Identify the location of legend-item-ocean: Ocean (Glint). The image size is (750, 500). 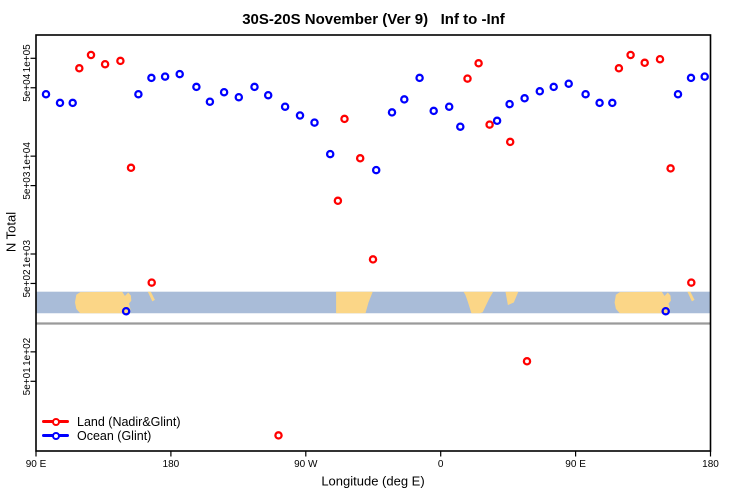
(97, 435).